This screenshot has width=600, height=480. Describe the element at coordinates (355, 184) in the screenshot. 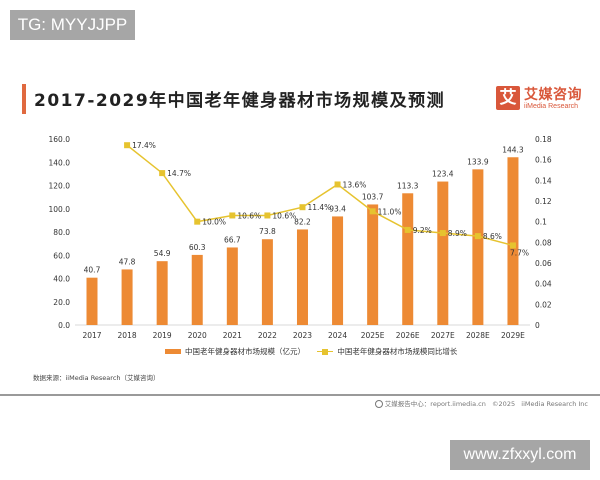

I see `line-data-label: 13.6%` at that location.